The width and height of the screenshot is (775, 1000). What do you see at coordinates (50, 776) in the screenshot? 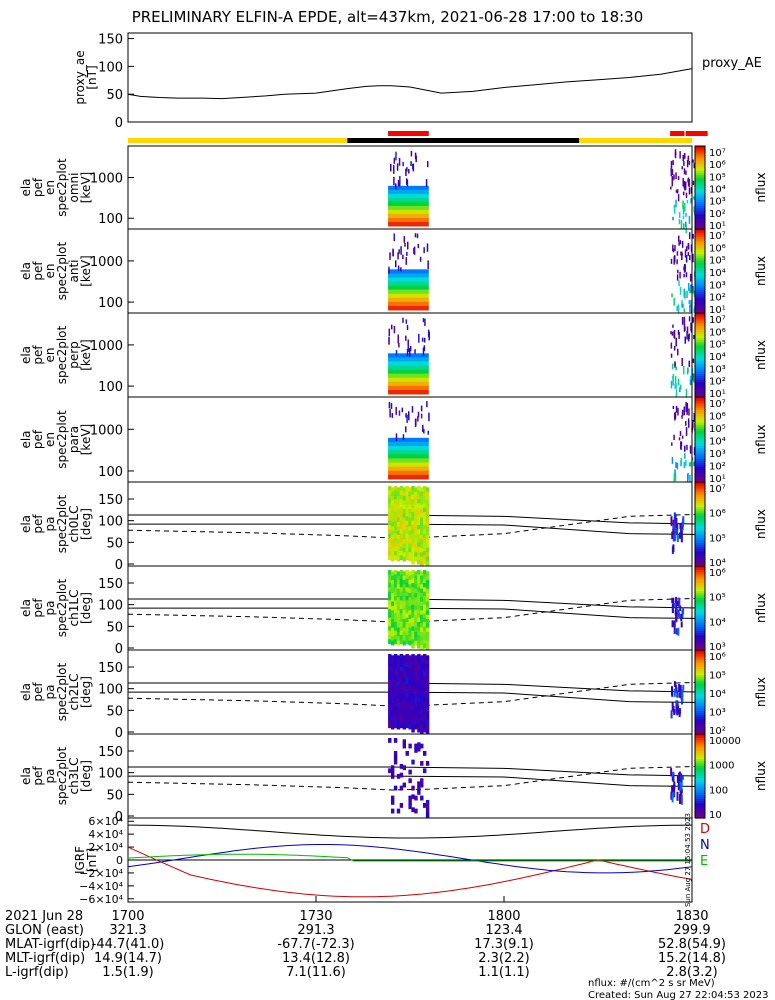
I see `y-axis-label: pa` at bounding box center [50, 776].